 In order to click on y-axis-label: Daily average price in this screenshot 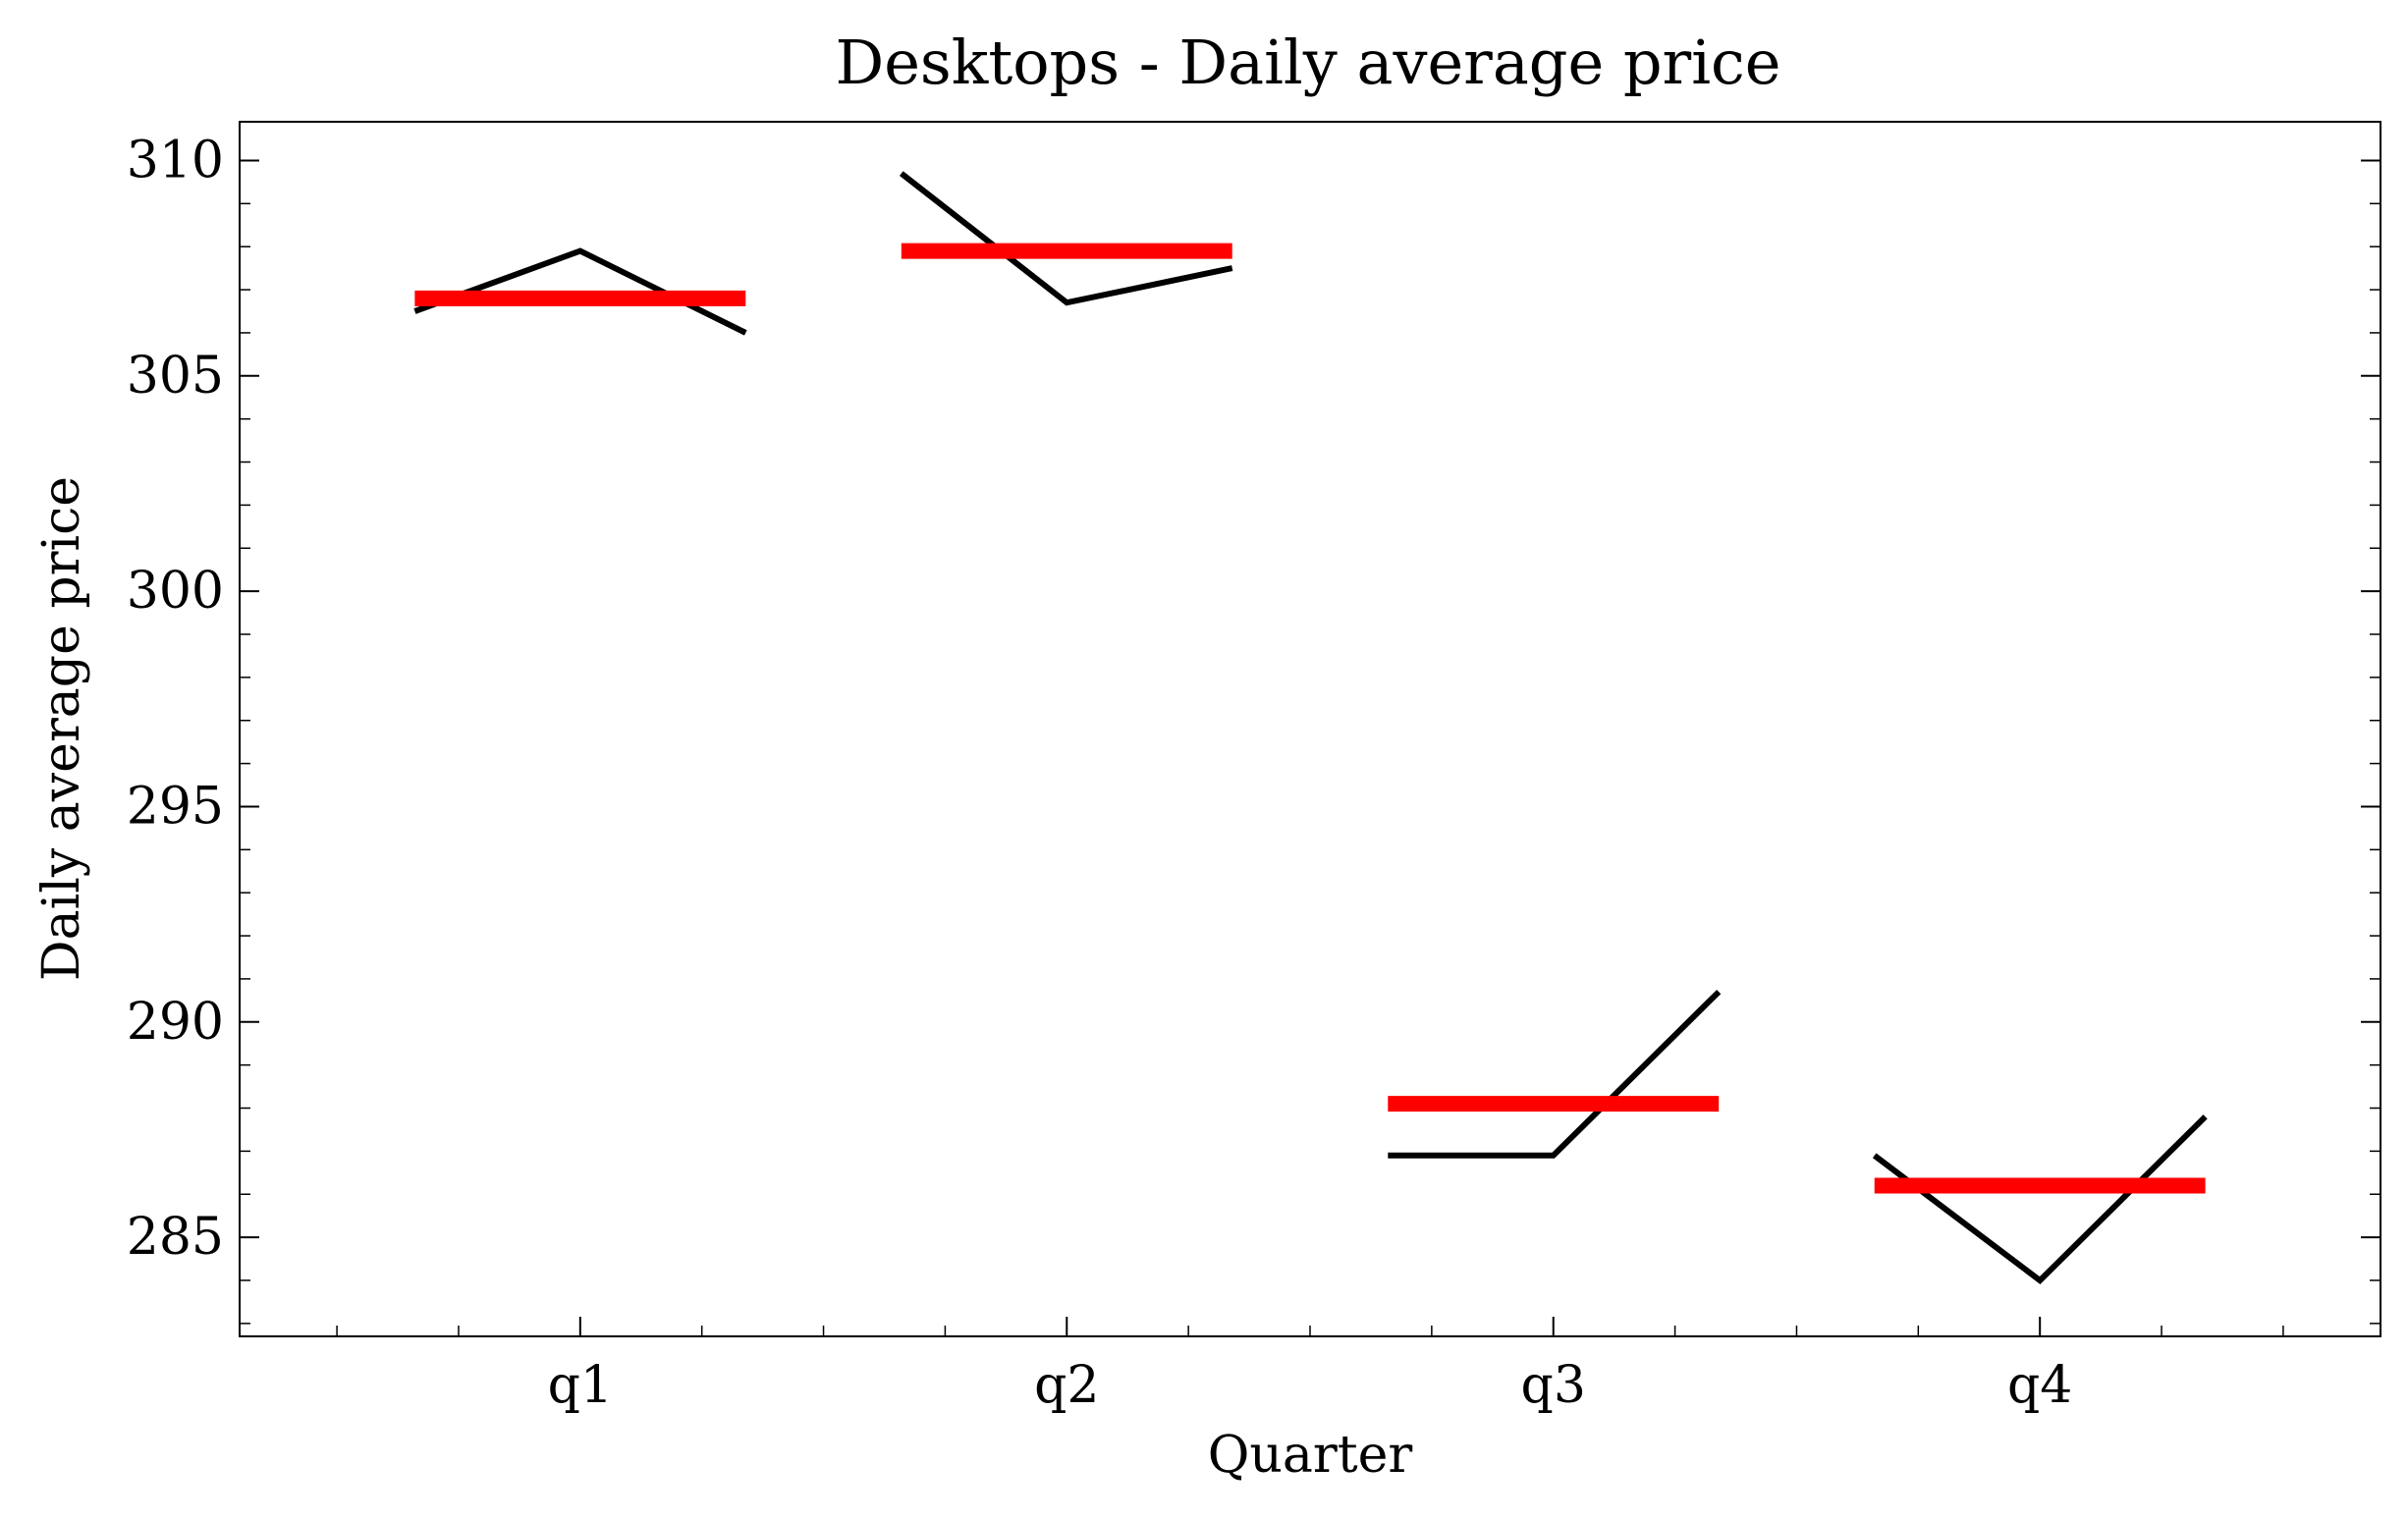, I will do `click(62, 728)`.